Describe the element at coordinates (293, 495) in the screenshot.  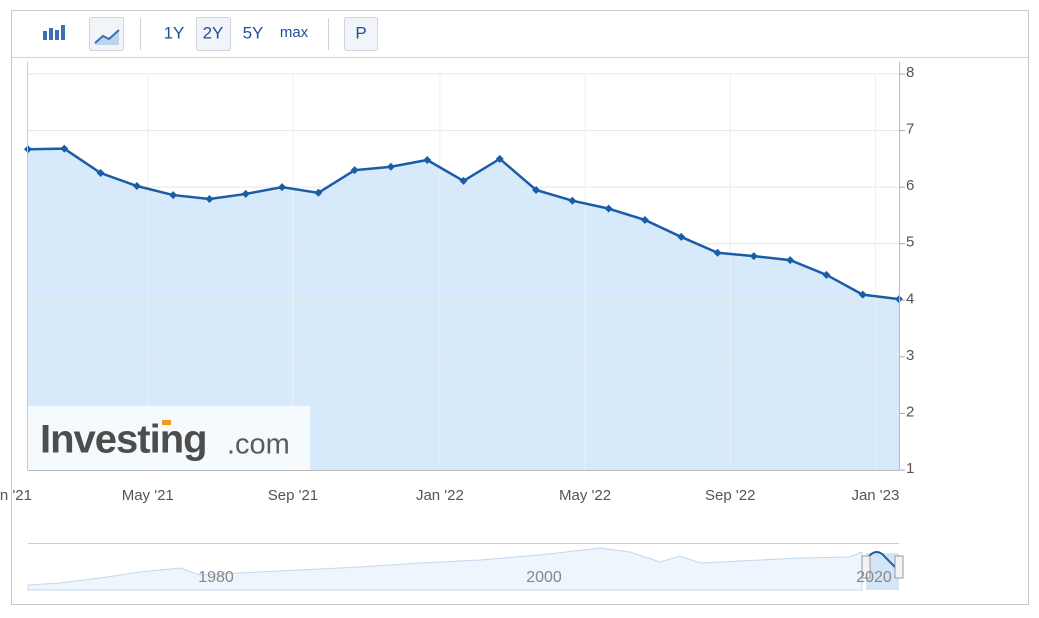
I see `x-tick-label: Sep '21` at that location.